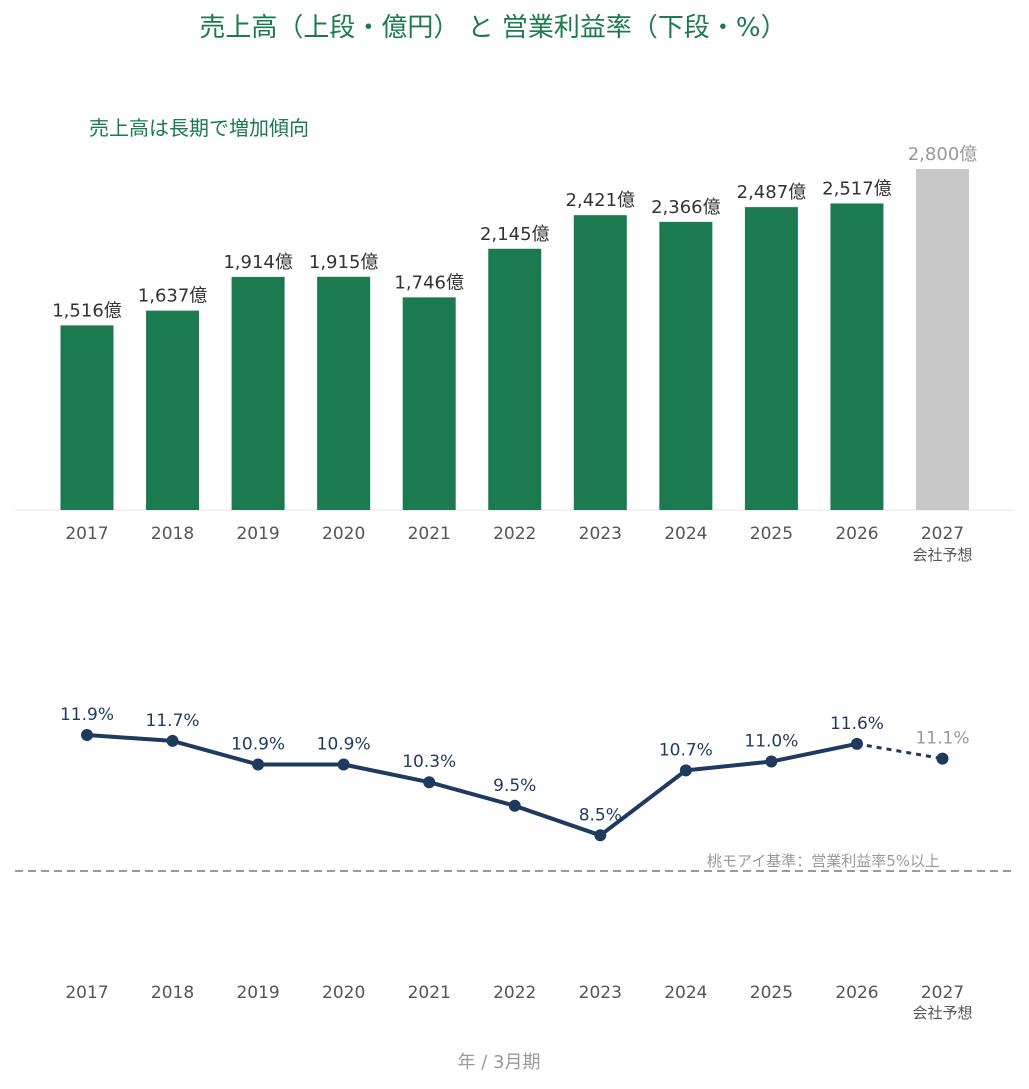 Image resolution: width=1029 pixels, height=1089 pixels. I want to click on margin-point-2025, so click(771, 761).